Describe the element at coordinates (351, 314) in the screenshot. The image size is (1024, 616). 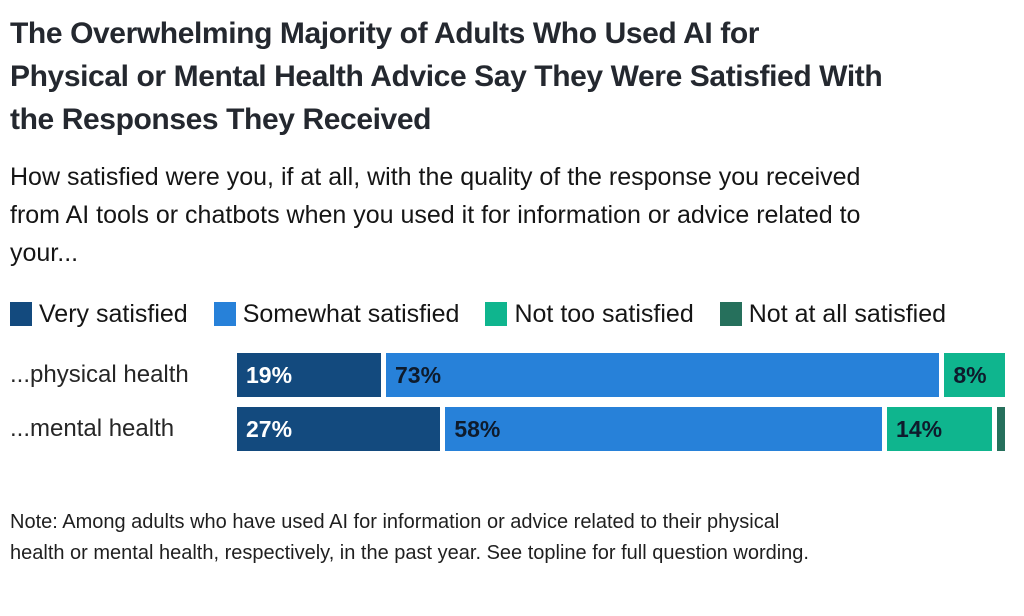
I see `legend-label: Somewhat satisfied` at that location.